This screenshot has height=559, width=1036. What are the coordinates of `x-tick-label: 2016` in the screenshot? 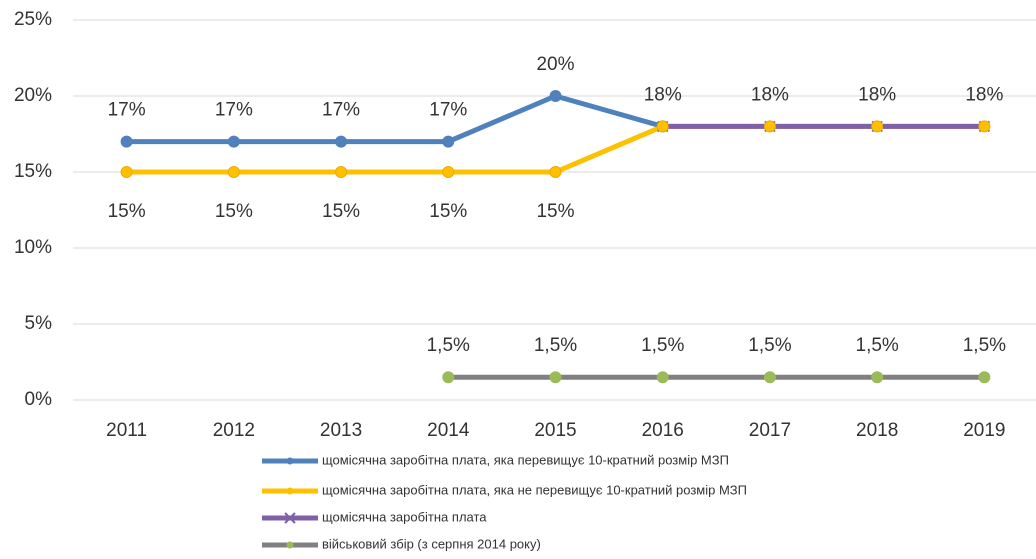 It's located at (663, 430).